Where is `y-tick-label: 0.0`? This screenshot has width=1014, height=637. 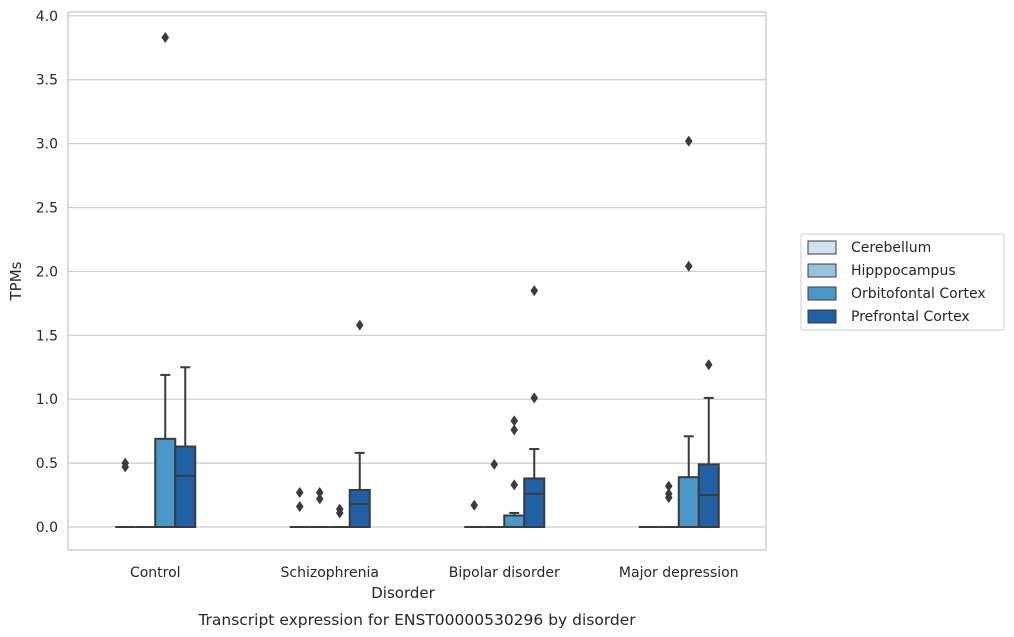 y-tick-label: 0.0 is located at coordinates (47, 528).